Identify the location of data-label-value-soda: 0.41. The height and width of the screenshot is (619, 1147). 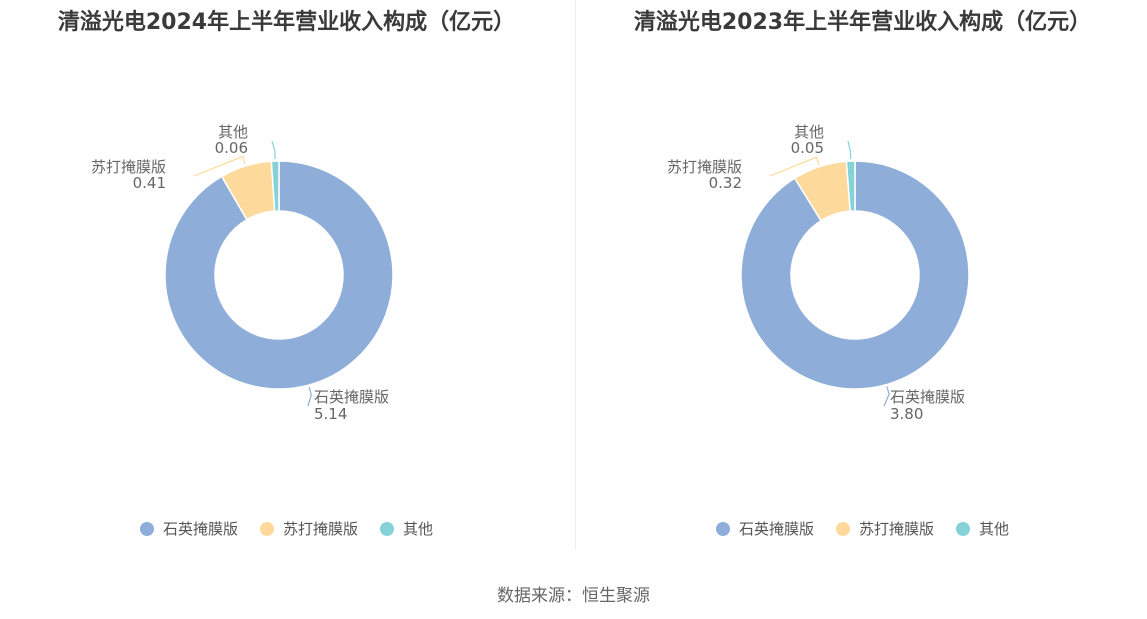
(149, 183).